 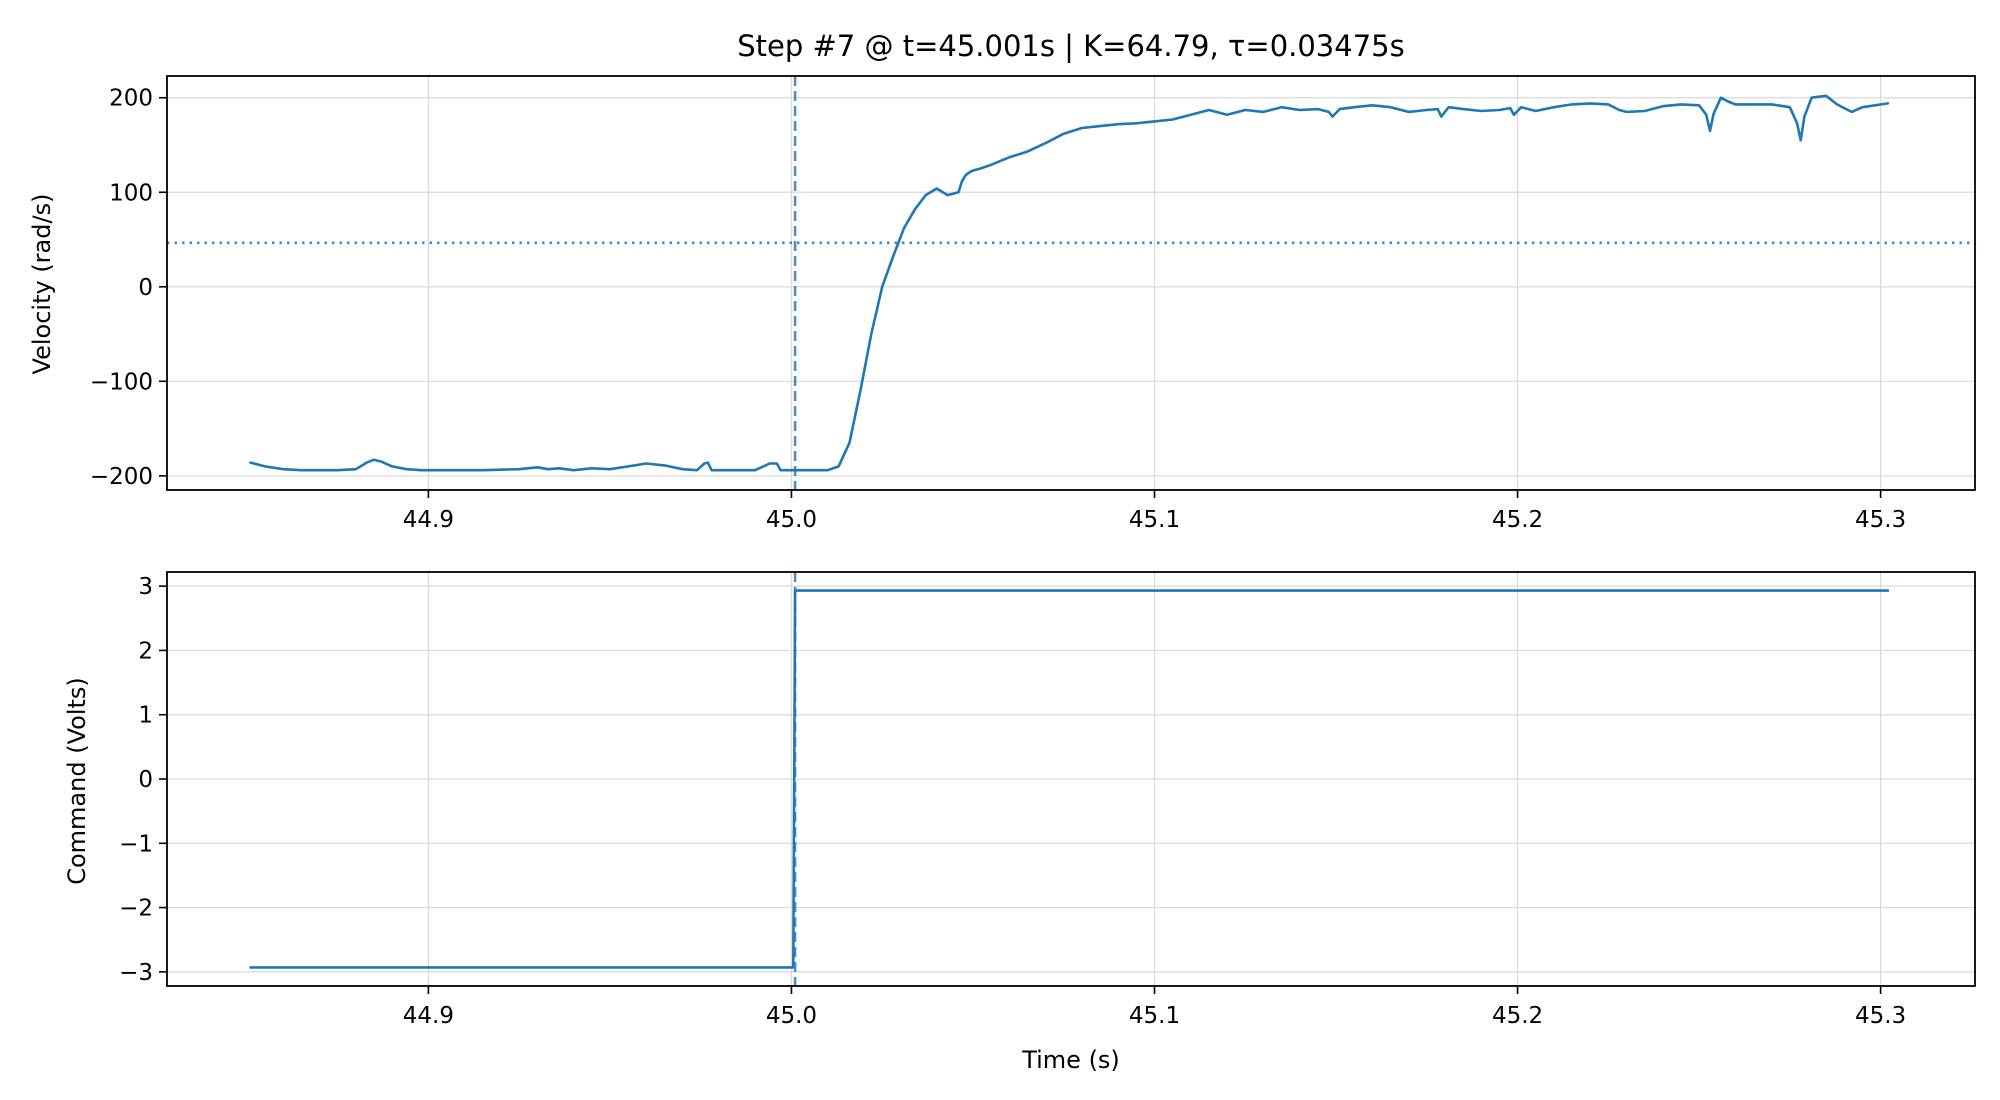 I want to click on command-y-tick-label-2: −1, so click(x=136, y=844).